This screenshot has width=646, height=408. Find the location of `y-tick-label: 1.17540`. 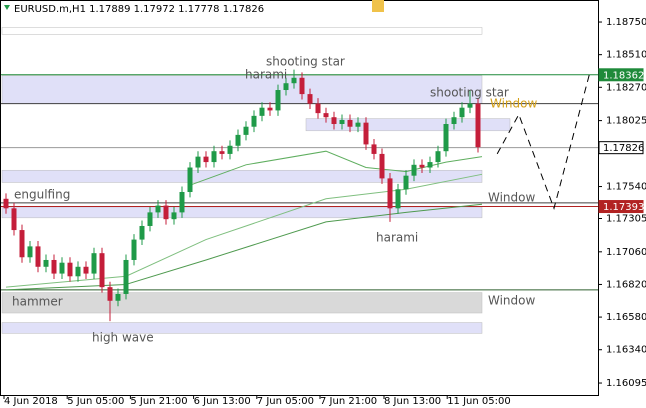

y-tick-label: 1.17540 is located at coordinates (626, 187).